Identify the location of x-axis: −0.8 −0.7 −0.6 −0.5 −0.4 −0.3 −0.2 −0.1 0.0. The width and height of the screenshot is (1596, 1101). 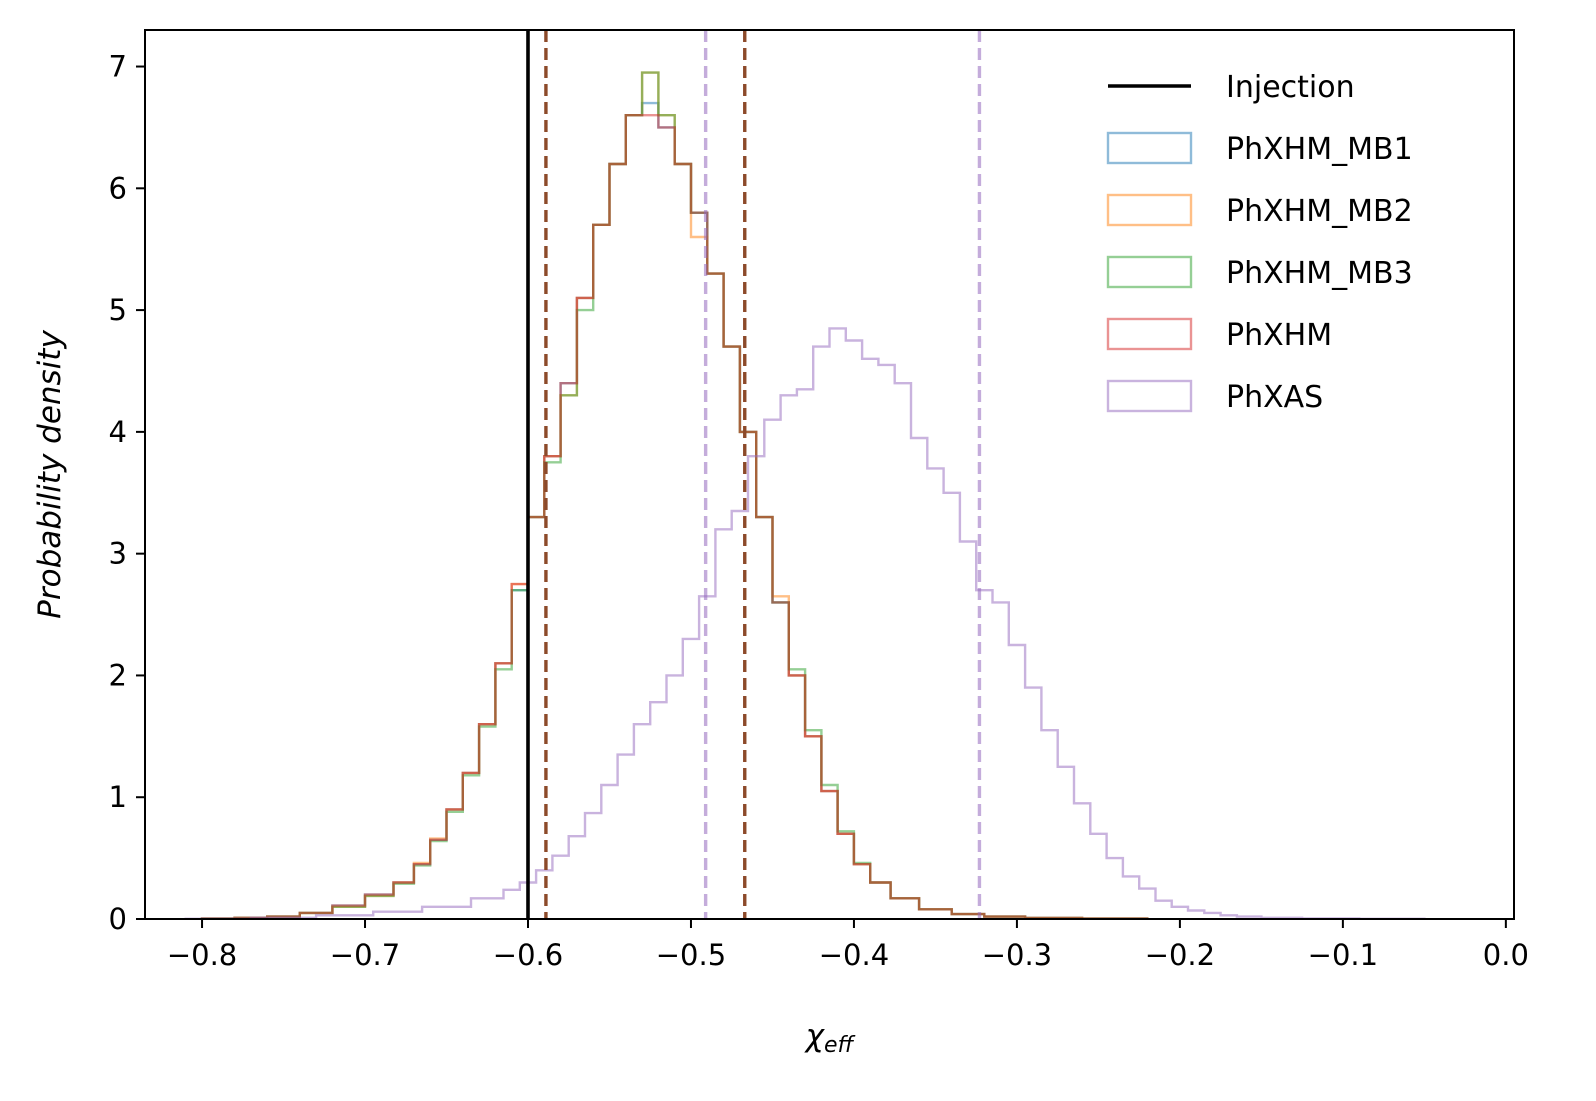
(848, 945).